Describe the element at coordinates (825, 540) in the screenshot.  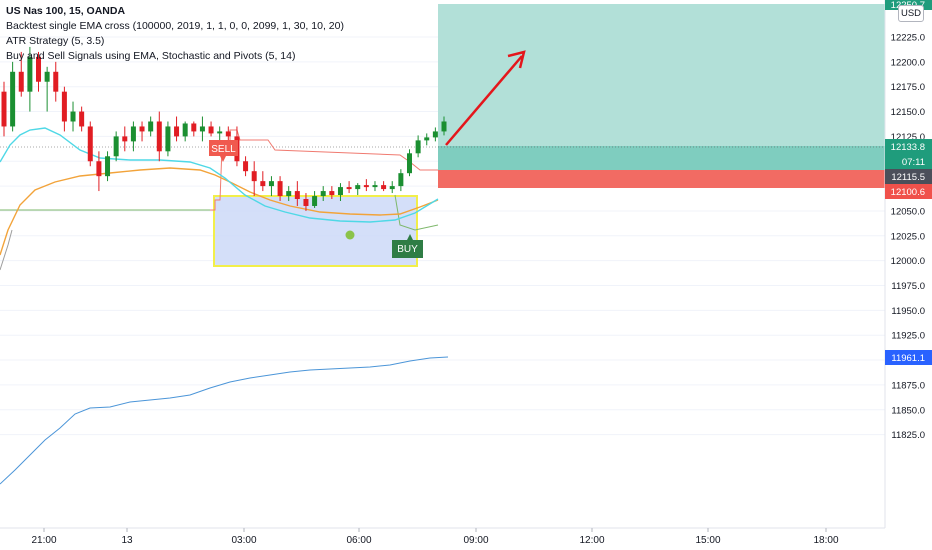
I see `time-tick-label: 18:00` at that location.